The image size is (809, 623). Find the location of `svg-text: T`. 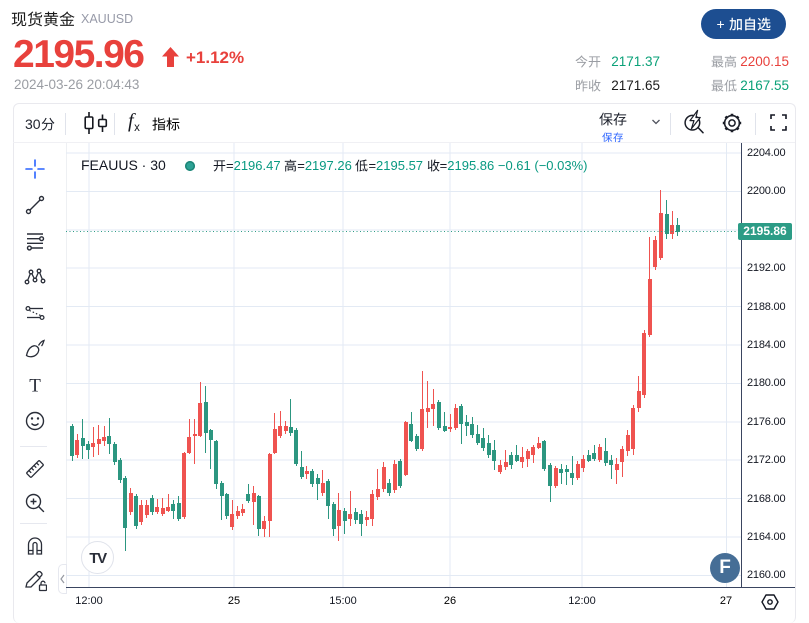

svg-text: T is located at coordinates (35, 386).